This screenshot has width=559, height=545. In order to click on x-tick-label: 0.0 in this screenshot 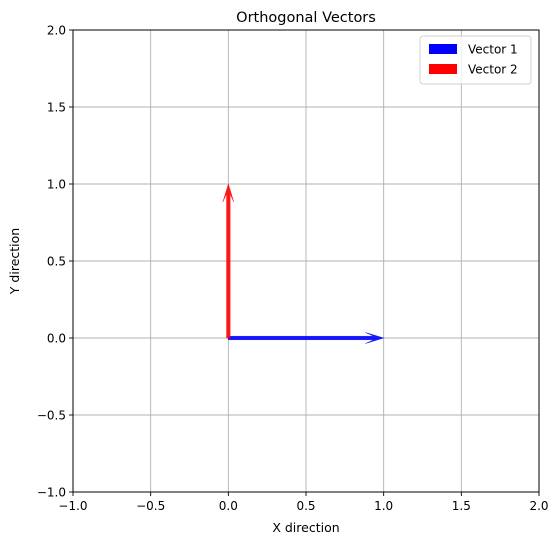, I will do `click(228, 506)`.